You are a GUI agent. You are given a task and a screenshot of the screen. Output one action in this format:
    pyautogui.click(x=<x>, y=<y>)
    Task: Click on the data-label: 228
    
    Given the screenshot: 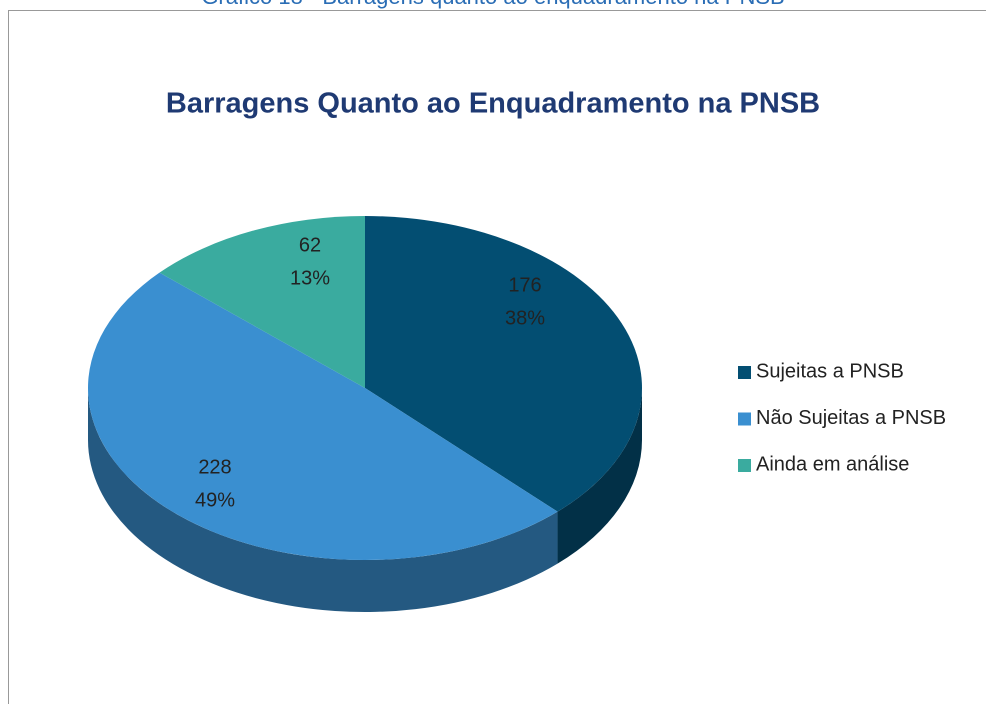 What is the action you would take?
    pyautogui.click(x=214, y=467)
    